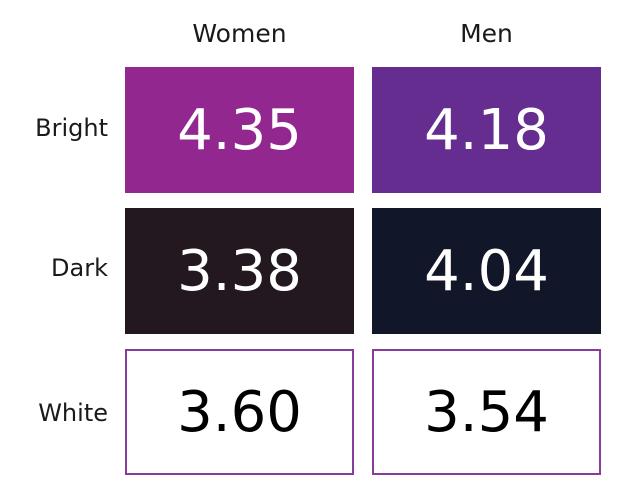 The image size is (630, 495). What do you see at coordinates (239, 412) in the screenshot?
I see `cell-white-women: 3.60` at bounding box center [239, 412].